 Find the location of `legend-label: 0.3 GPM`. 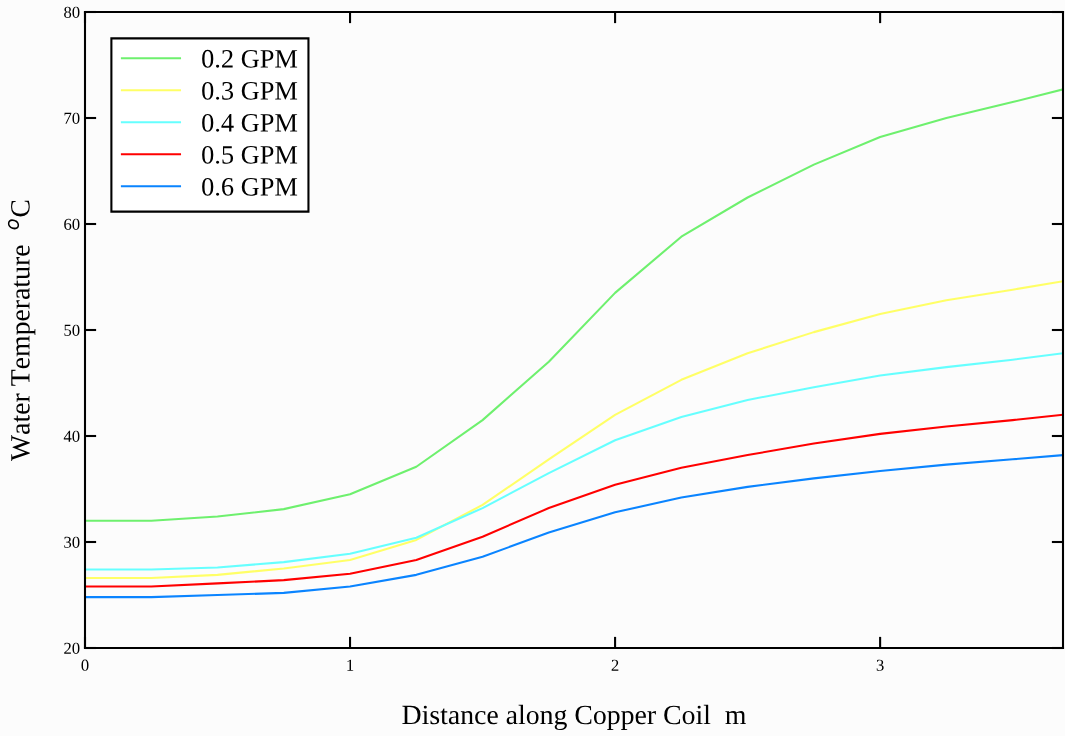

legend-label: 0.3 GPM is located at coordinates (250, 90).